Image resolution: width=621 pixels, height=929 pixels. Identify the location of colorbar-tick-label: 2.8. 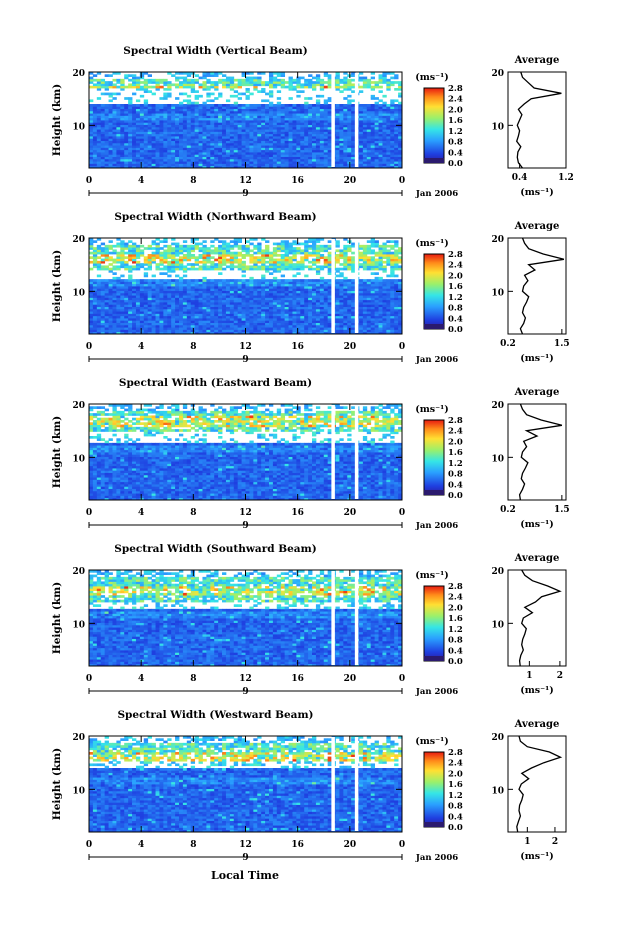
(455, 89).